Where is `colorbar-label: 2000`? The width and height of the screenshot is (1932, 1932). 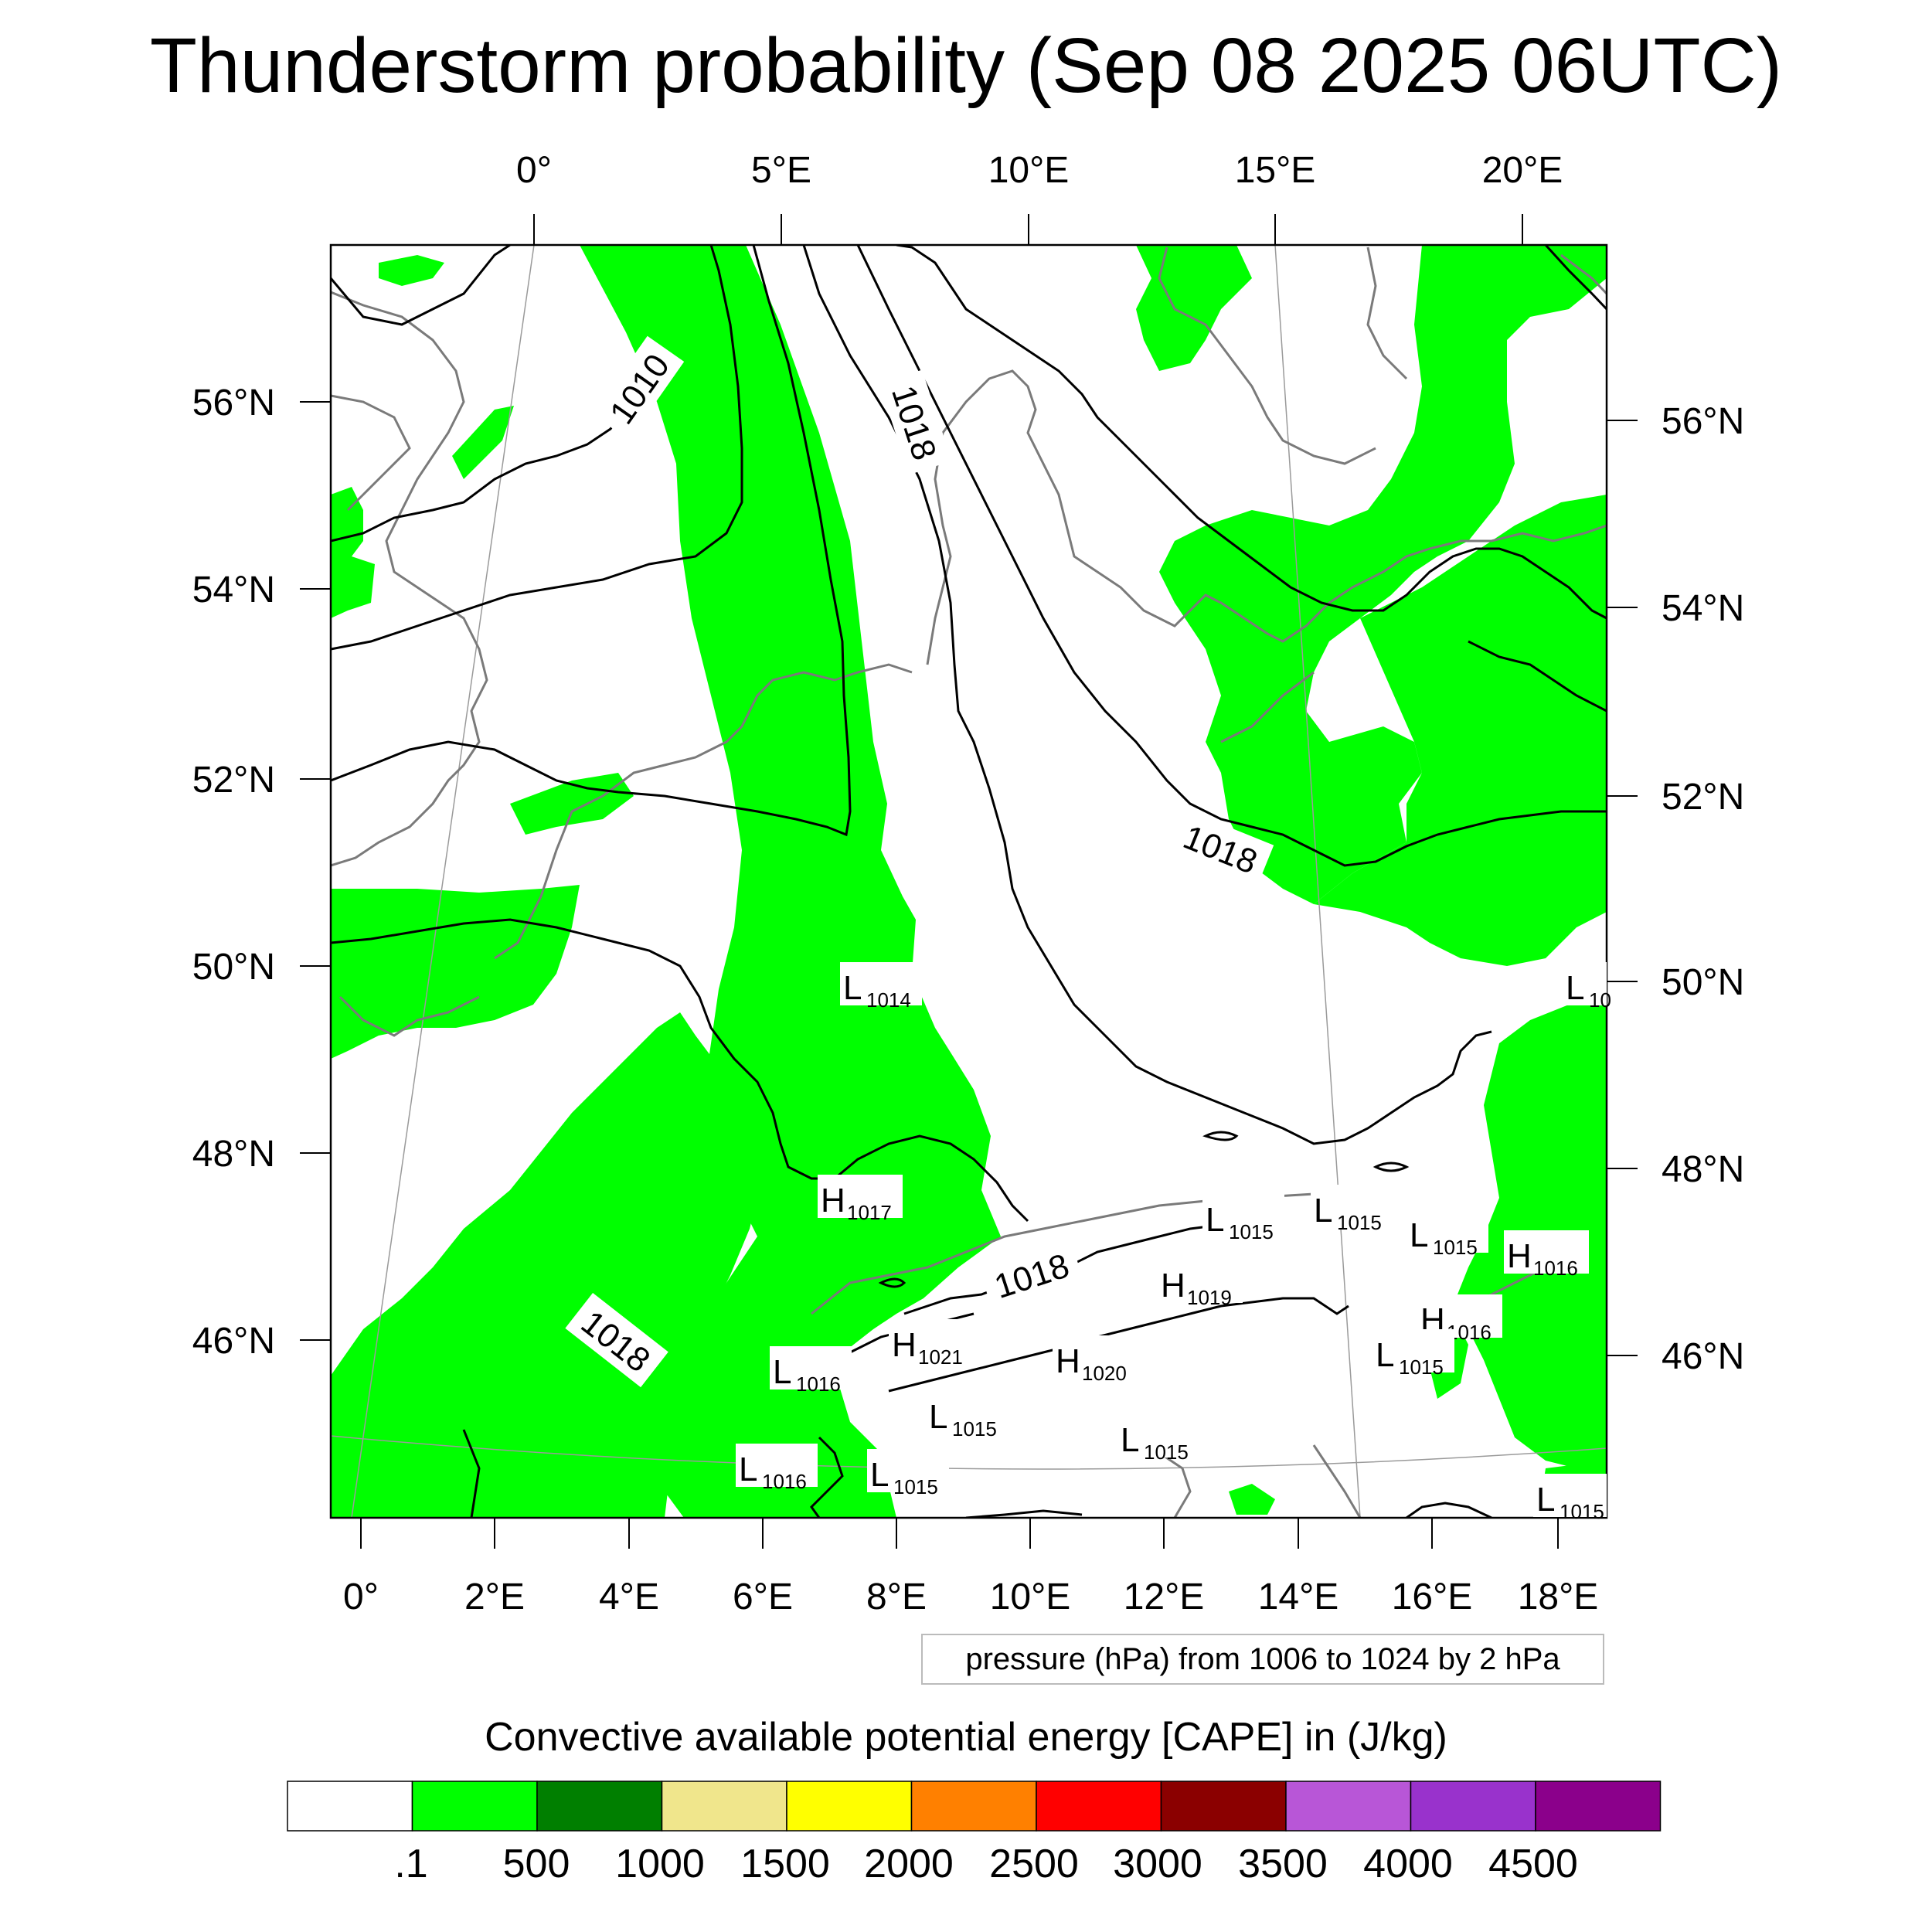
colorbar-label: 2000 is located at coordinates (909, 1864).